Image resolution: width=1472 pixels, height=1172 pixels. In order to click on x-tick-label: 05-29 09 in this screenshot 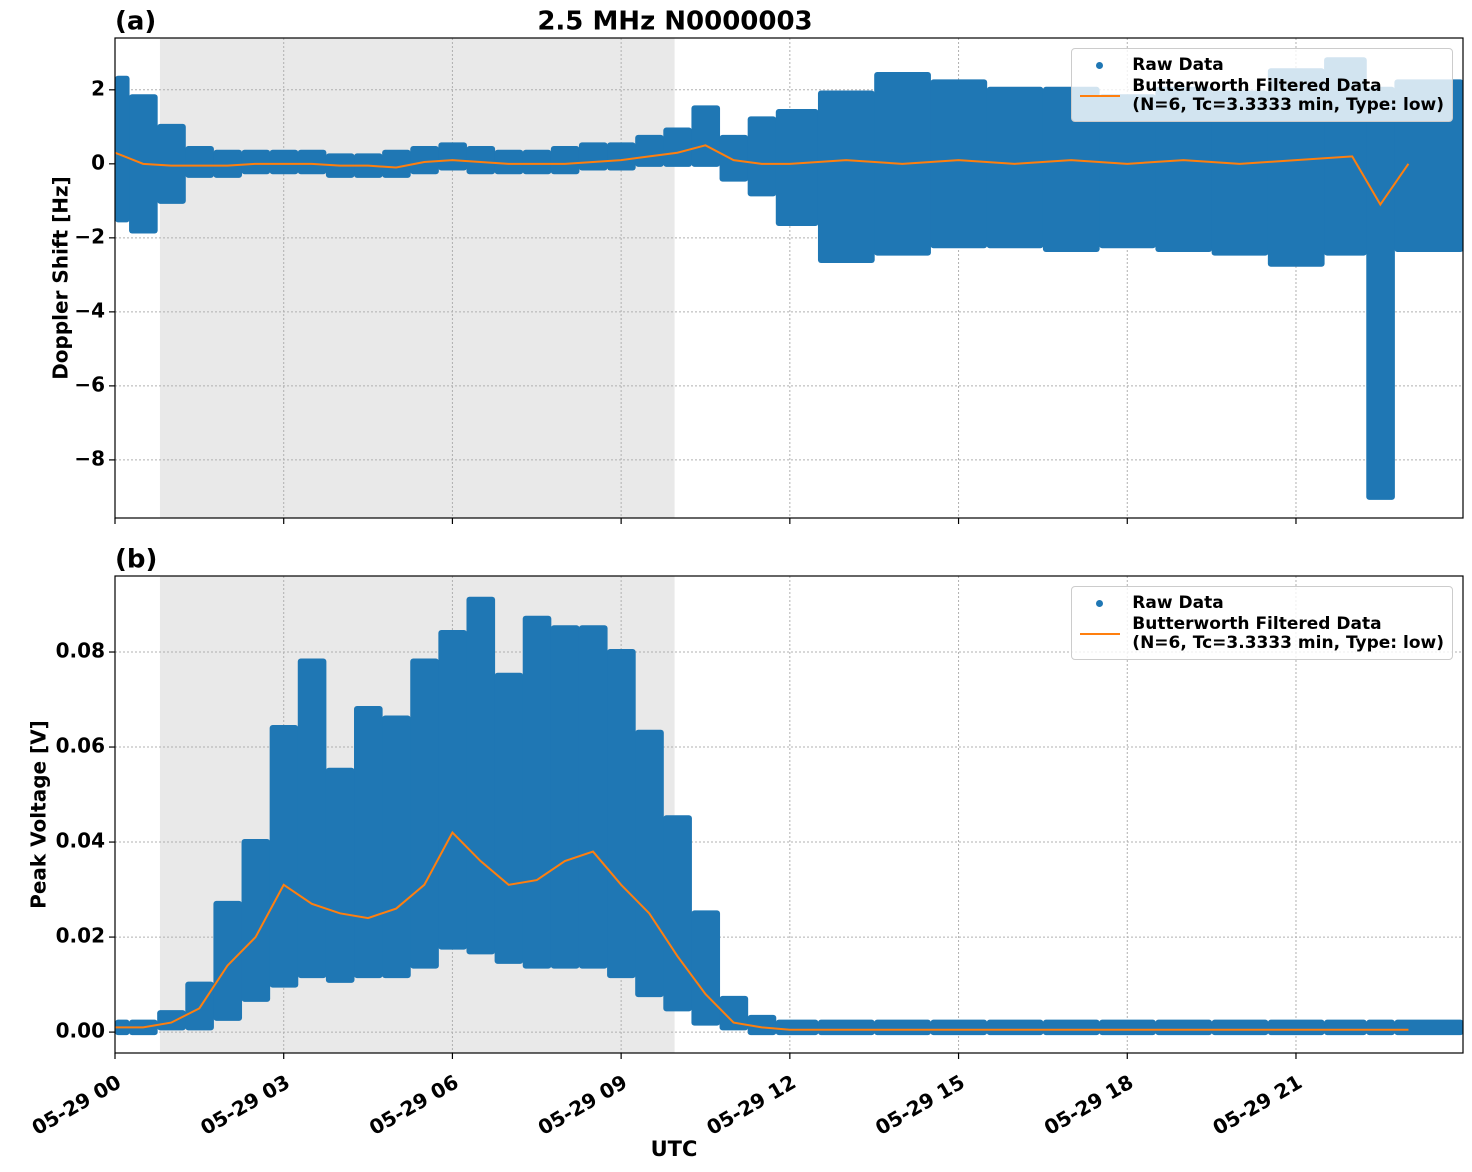, I will do `click(583, 1105)`.